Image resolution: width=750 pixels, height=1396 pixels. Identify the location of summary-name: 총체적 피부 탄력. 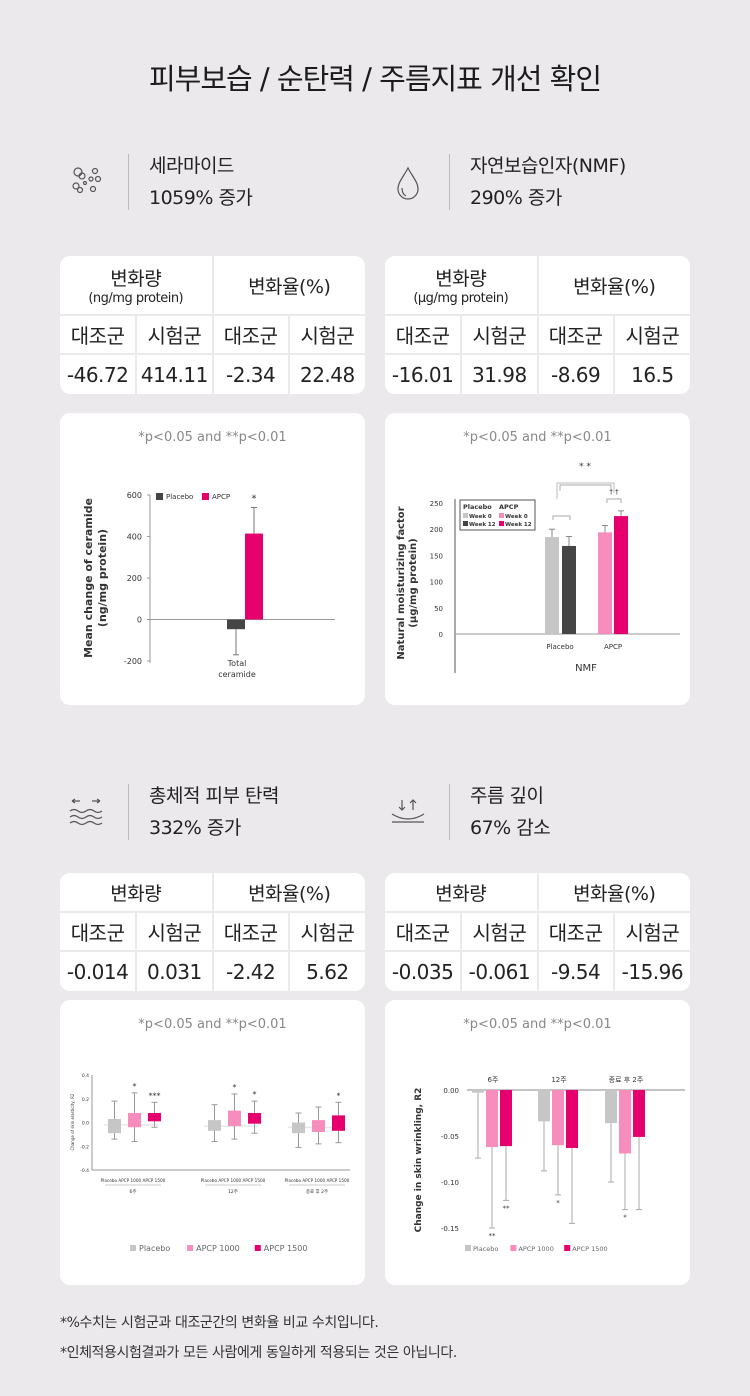
(214, 796).